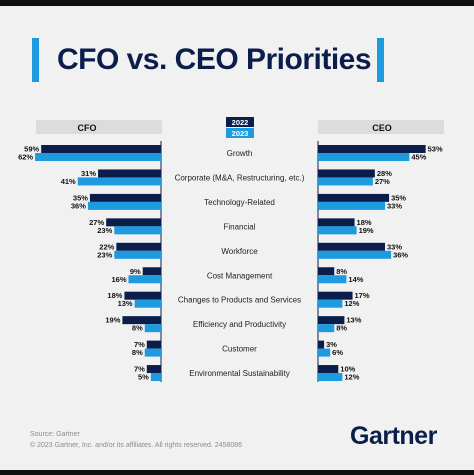  Describe the element at coordinates (237, 3) in the screenshot. I see `top-border` at that location.